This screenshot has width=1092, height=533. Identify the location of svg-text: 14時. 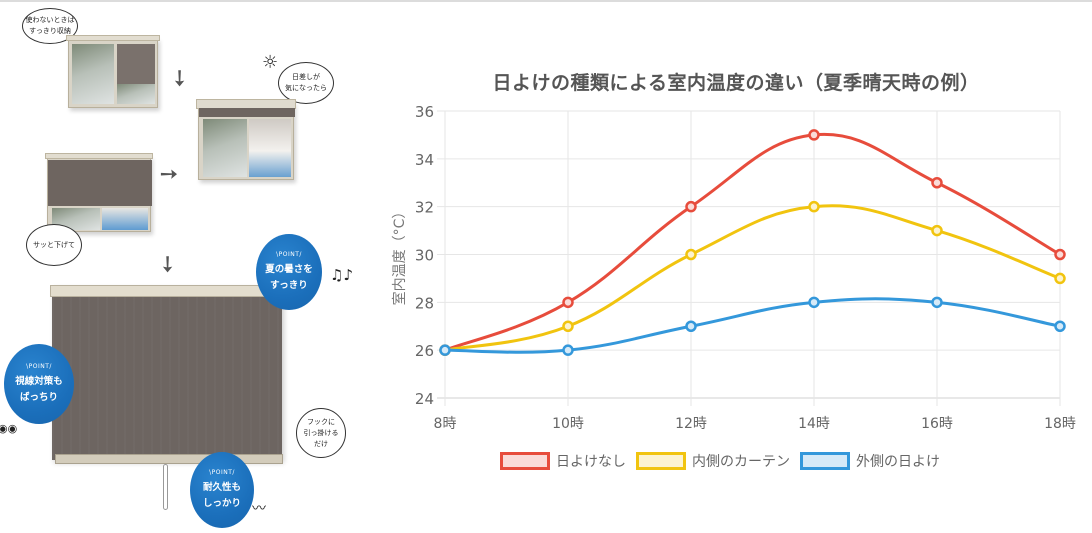
(814, 424).